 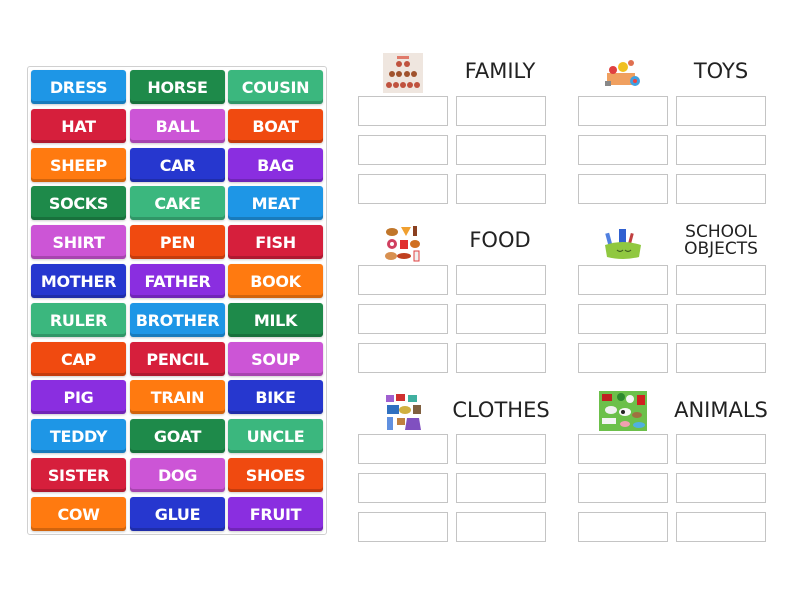 I want to click on word-tile-shirt: SHIRT, so click(x=78, y=242).